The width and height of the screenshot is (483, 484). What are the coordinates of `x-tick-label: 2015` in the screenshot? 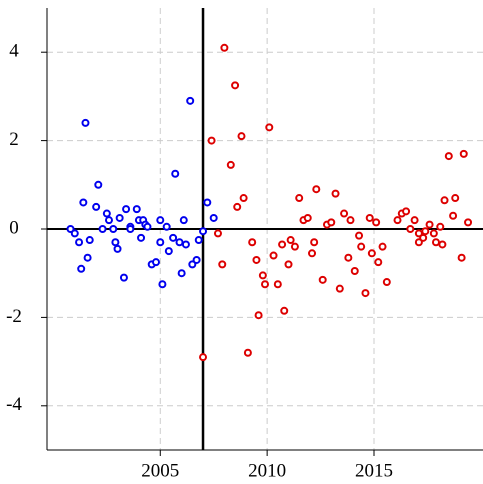 It's located at (374, 470).